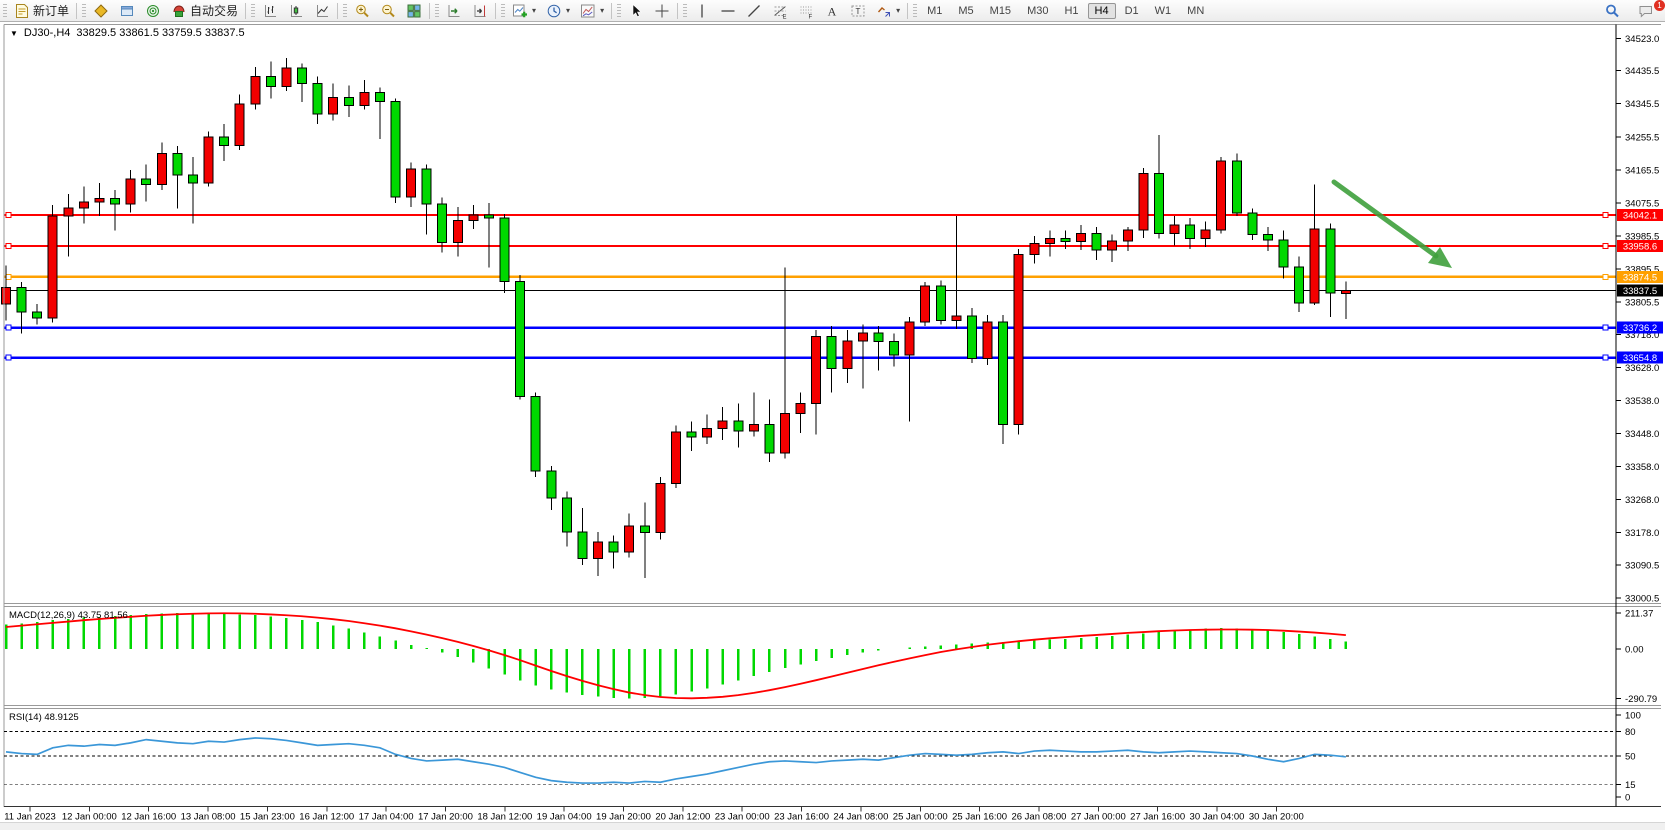 The height and width of the screenshot is (830, 1665). Describe the element at coordinates (208, 817) in the screenshot. I see `time-tick-label: 13 Jan 08:00` at that location.